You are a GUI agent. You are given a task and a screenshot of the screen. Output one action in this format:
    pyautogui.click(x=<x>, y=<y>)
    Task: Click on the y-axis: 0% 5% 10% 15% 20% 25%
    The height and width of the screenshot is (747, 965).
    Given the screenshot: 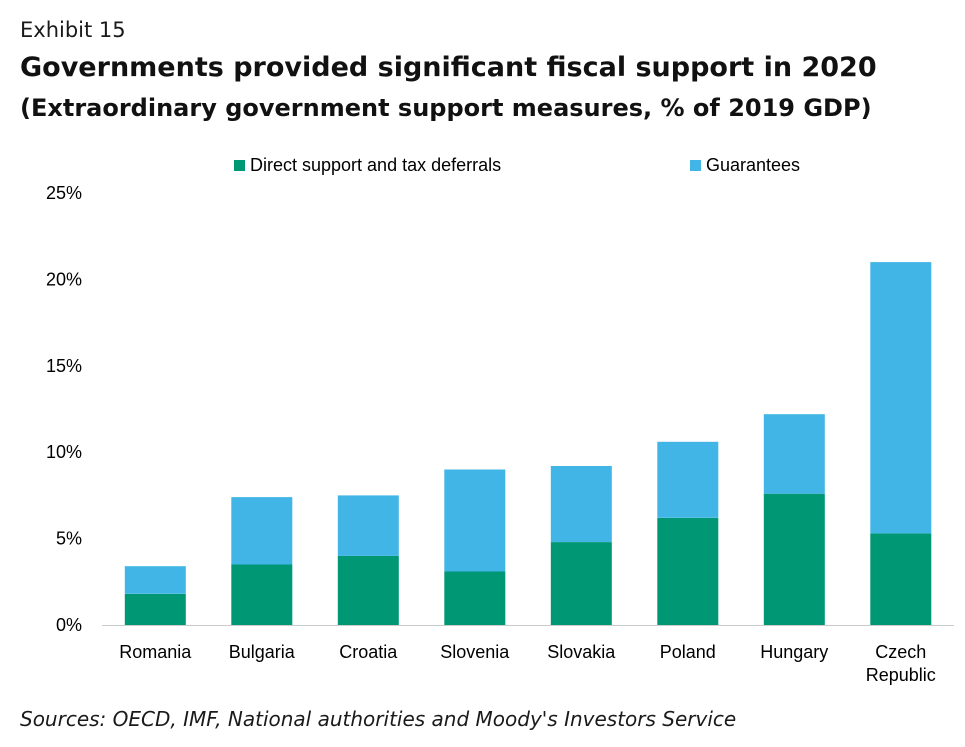 What is the action you would take?
    pyautogui.click(x=64, y=409)
    